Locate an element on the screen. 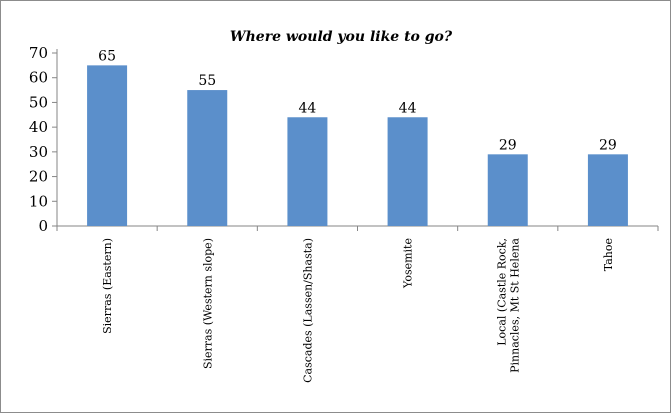 The image size is (671, 413). y-tick-label: 70 is located at coordinates (38, 53).